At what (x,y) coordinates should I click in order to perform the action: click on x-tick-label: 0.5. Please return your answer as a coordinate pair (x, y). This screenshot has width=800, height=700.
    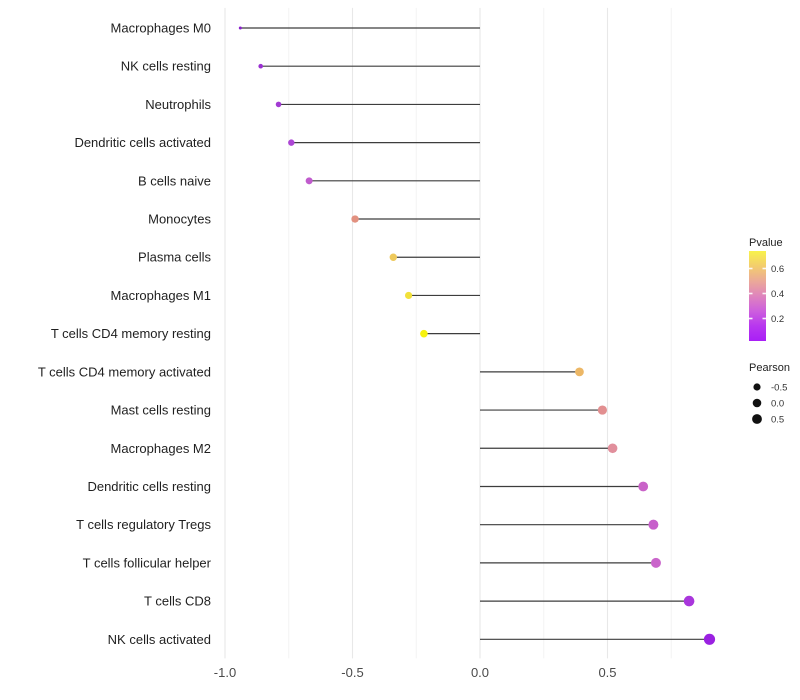
    Looking at the image, I should click on (607, 672).